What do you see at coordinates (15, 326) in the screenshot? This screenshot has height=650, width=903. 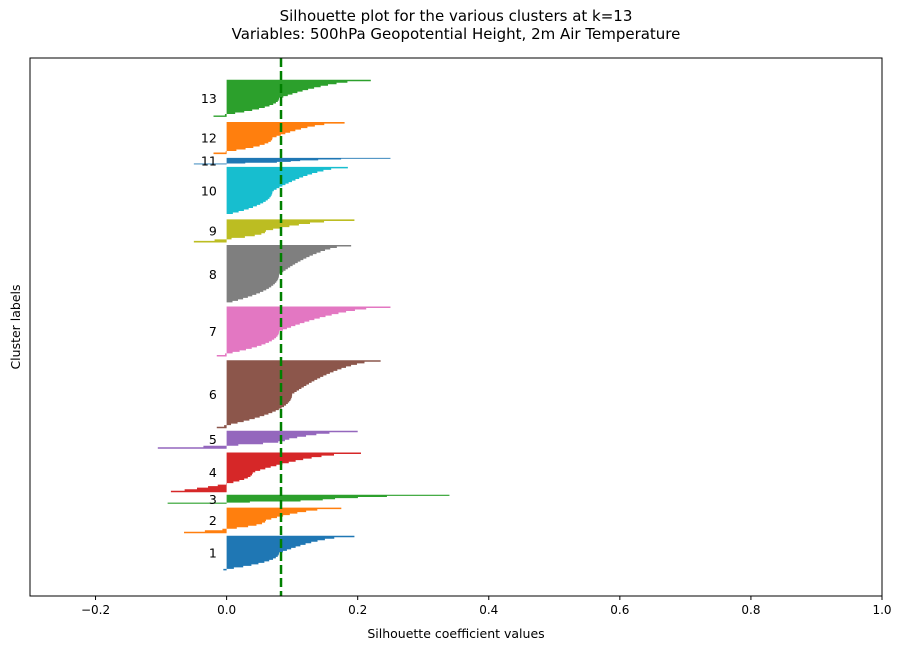 I see `y-axis-label: Cluster labels` at bounding box center [15, 326].